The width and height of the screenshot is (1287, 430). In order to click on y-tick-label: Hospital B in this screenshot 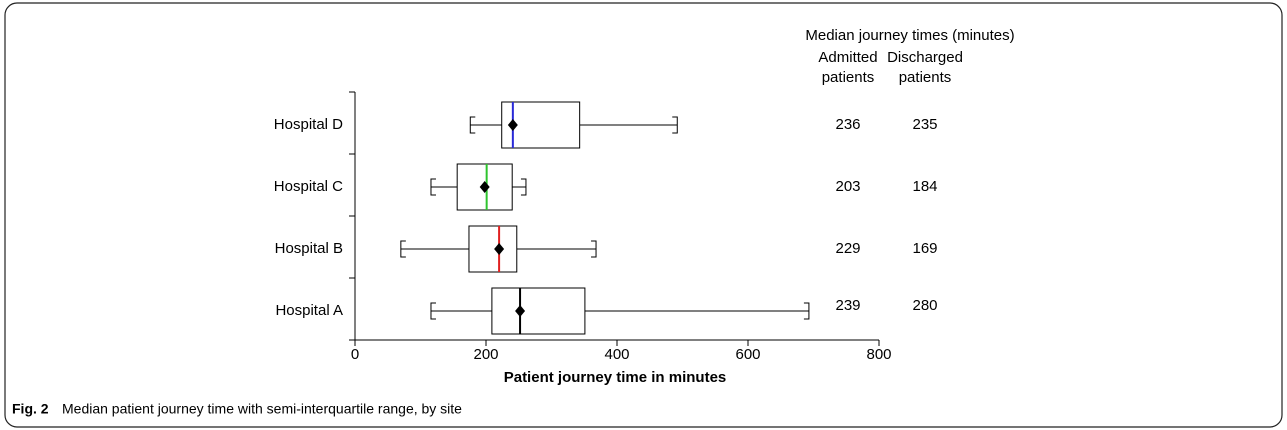, I will do `click(309, 248)`.